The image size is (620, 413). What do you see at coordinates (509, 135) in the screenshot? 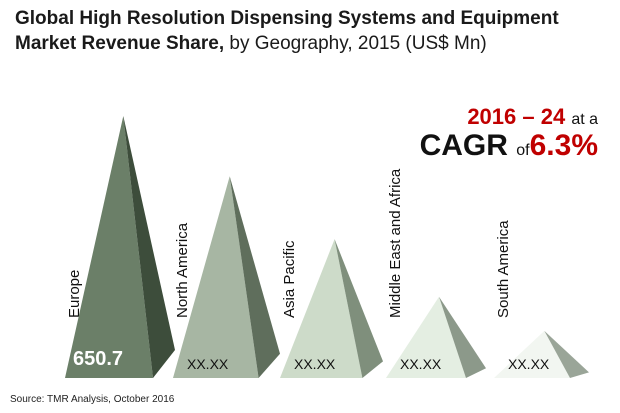
I see `cagr-callout: 2016 – 24 at a CAGR of6.3%` at bounding box center [509, 135].